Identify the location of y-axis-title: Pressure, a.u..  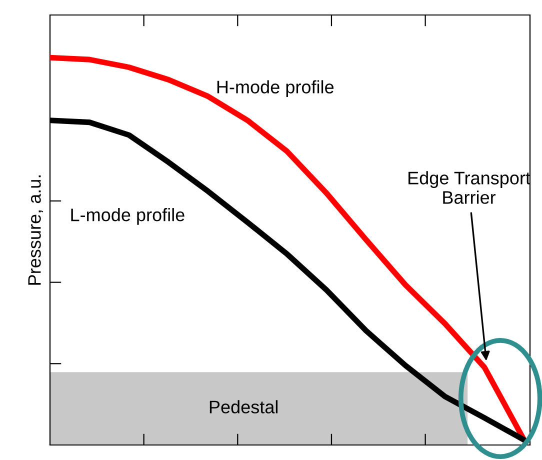
(36, 230).